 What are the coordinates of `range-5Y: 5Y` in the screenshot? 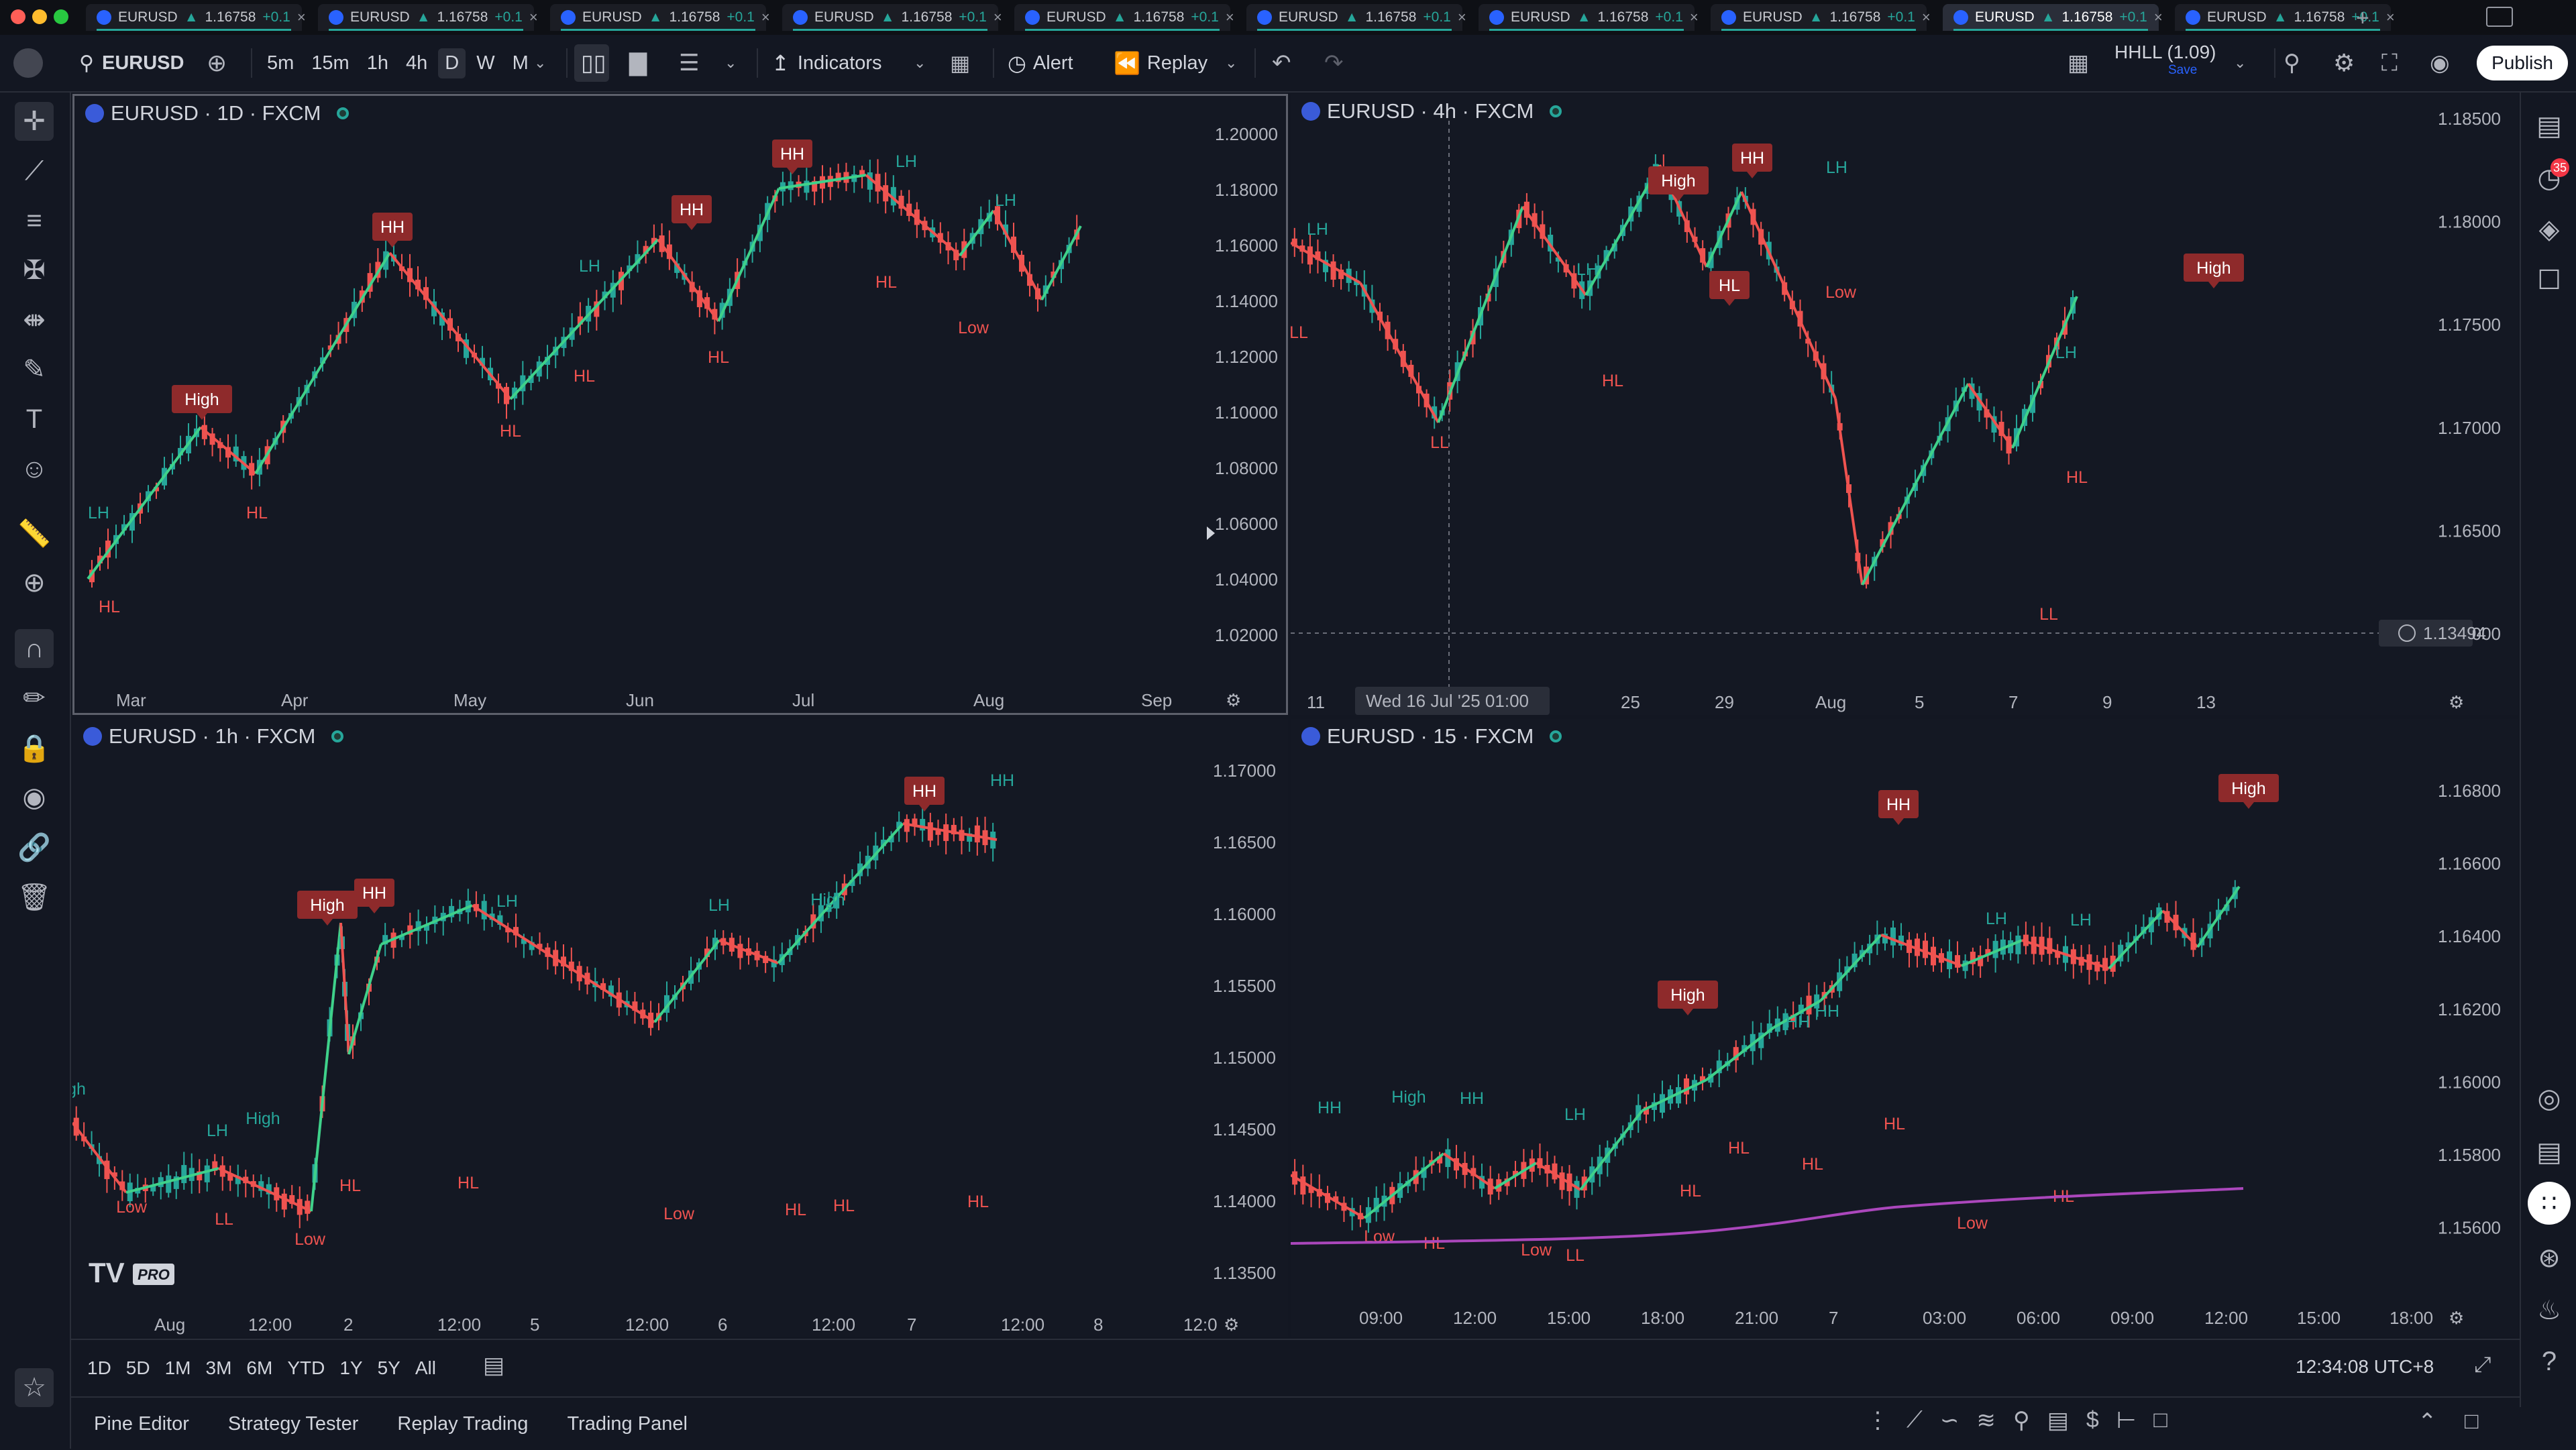 It's located at (388, 1367).